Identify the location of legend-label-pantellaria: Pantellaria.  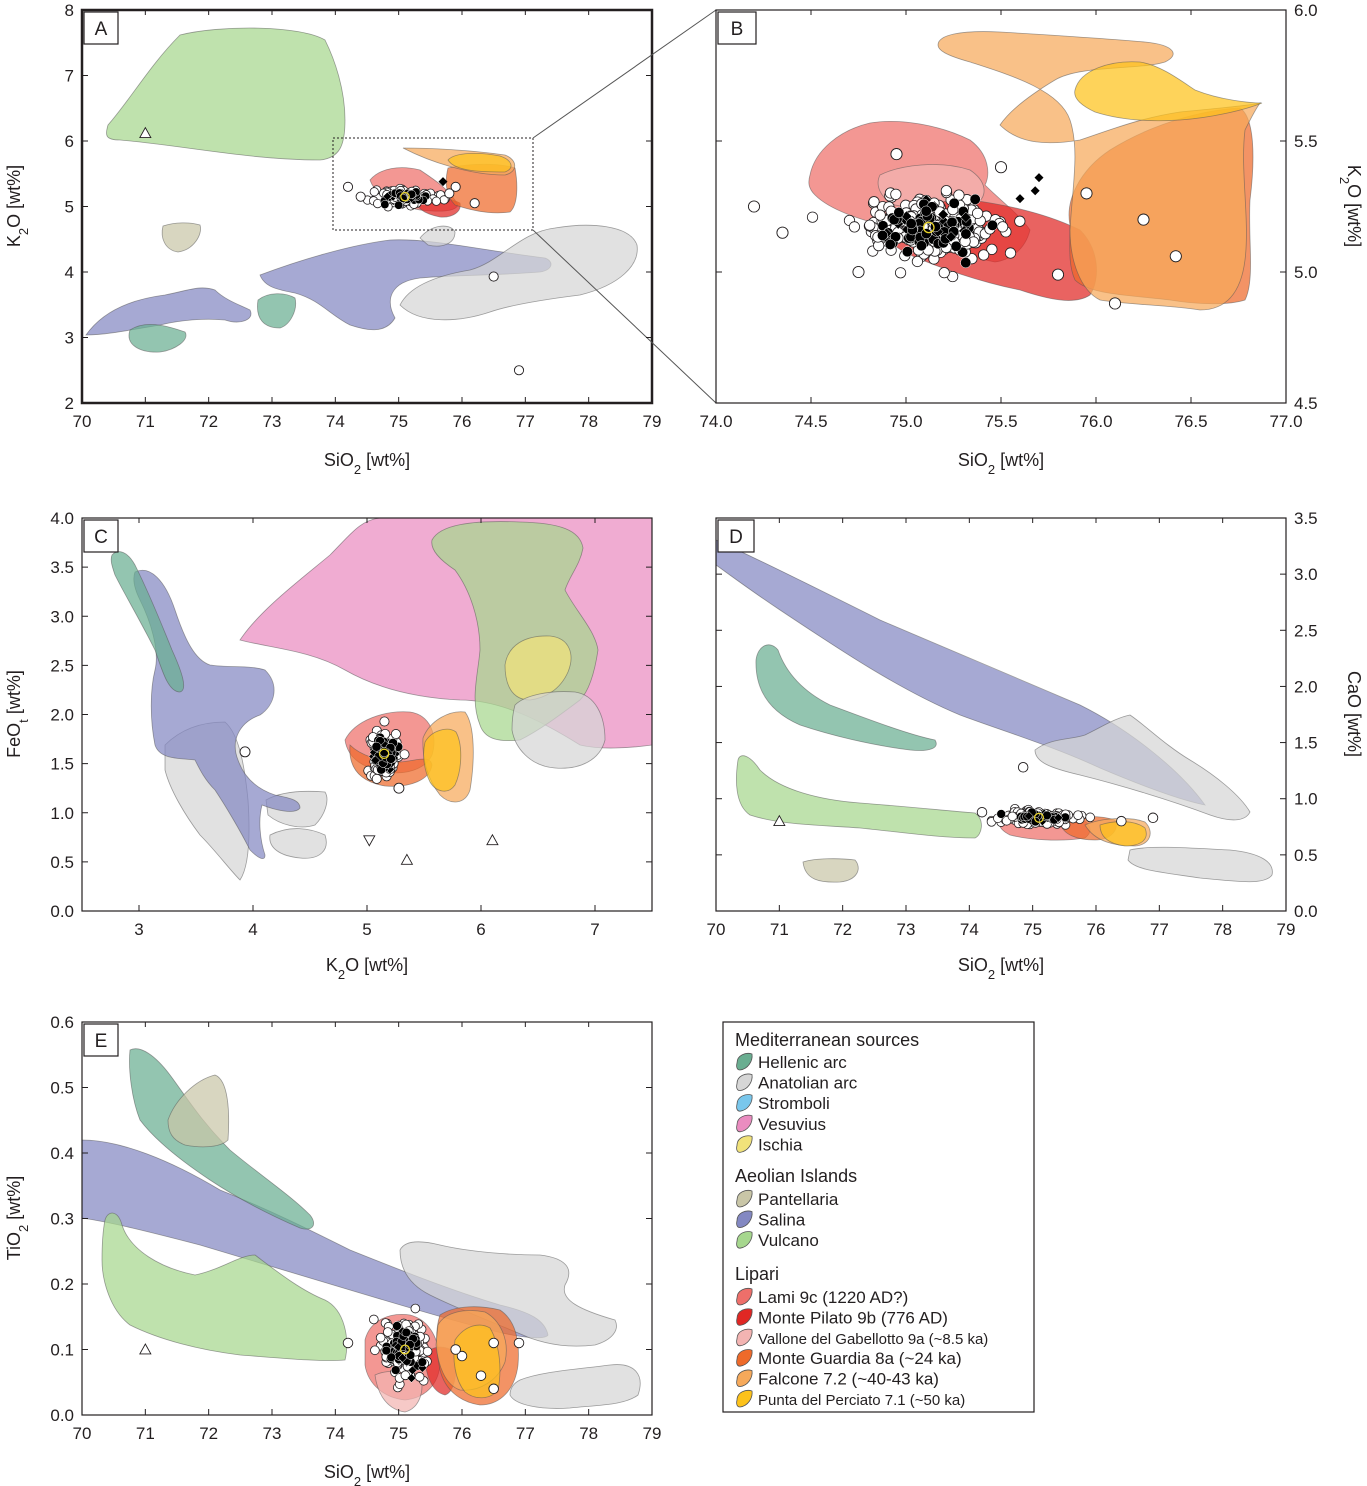
(798, 1199).